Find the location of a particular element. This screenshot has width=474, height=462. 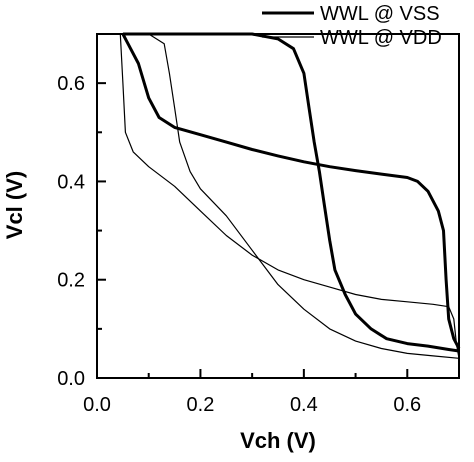

legend-label: WWL @ VDD is located at coordinates (381, 38).